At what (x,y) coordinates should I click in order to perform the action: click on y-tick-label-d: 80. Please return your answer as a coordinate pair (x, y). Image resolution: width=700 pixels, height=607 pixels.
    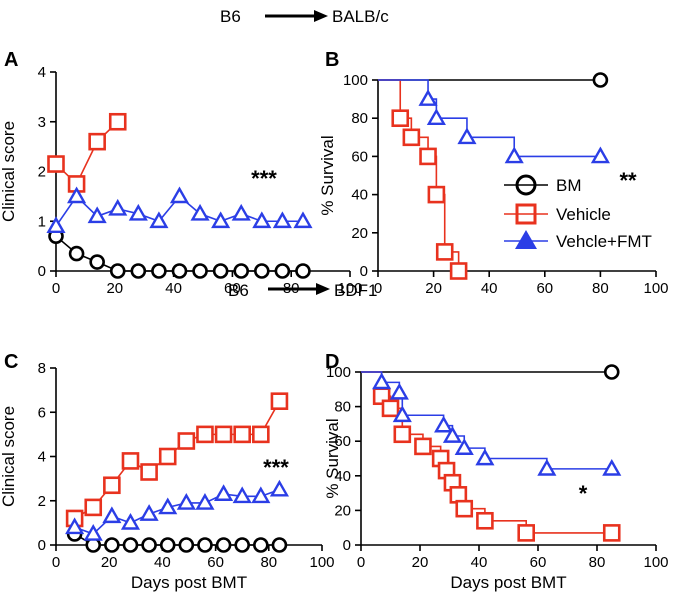
    Looking at the image, I should click on (342, 407).